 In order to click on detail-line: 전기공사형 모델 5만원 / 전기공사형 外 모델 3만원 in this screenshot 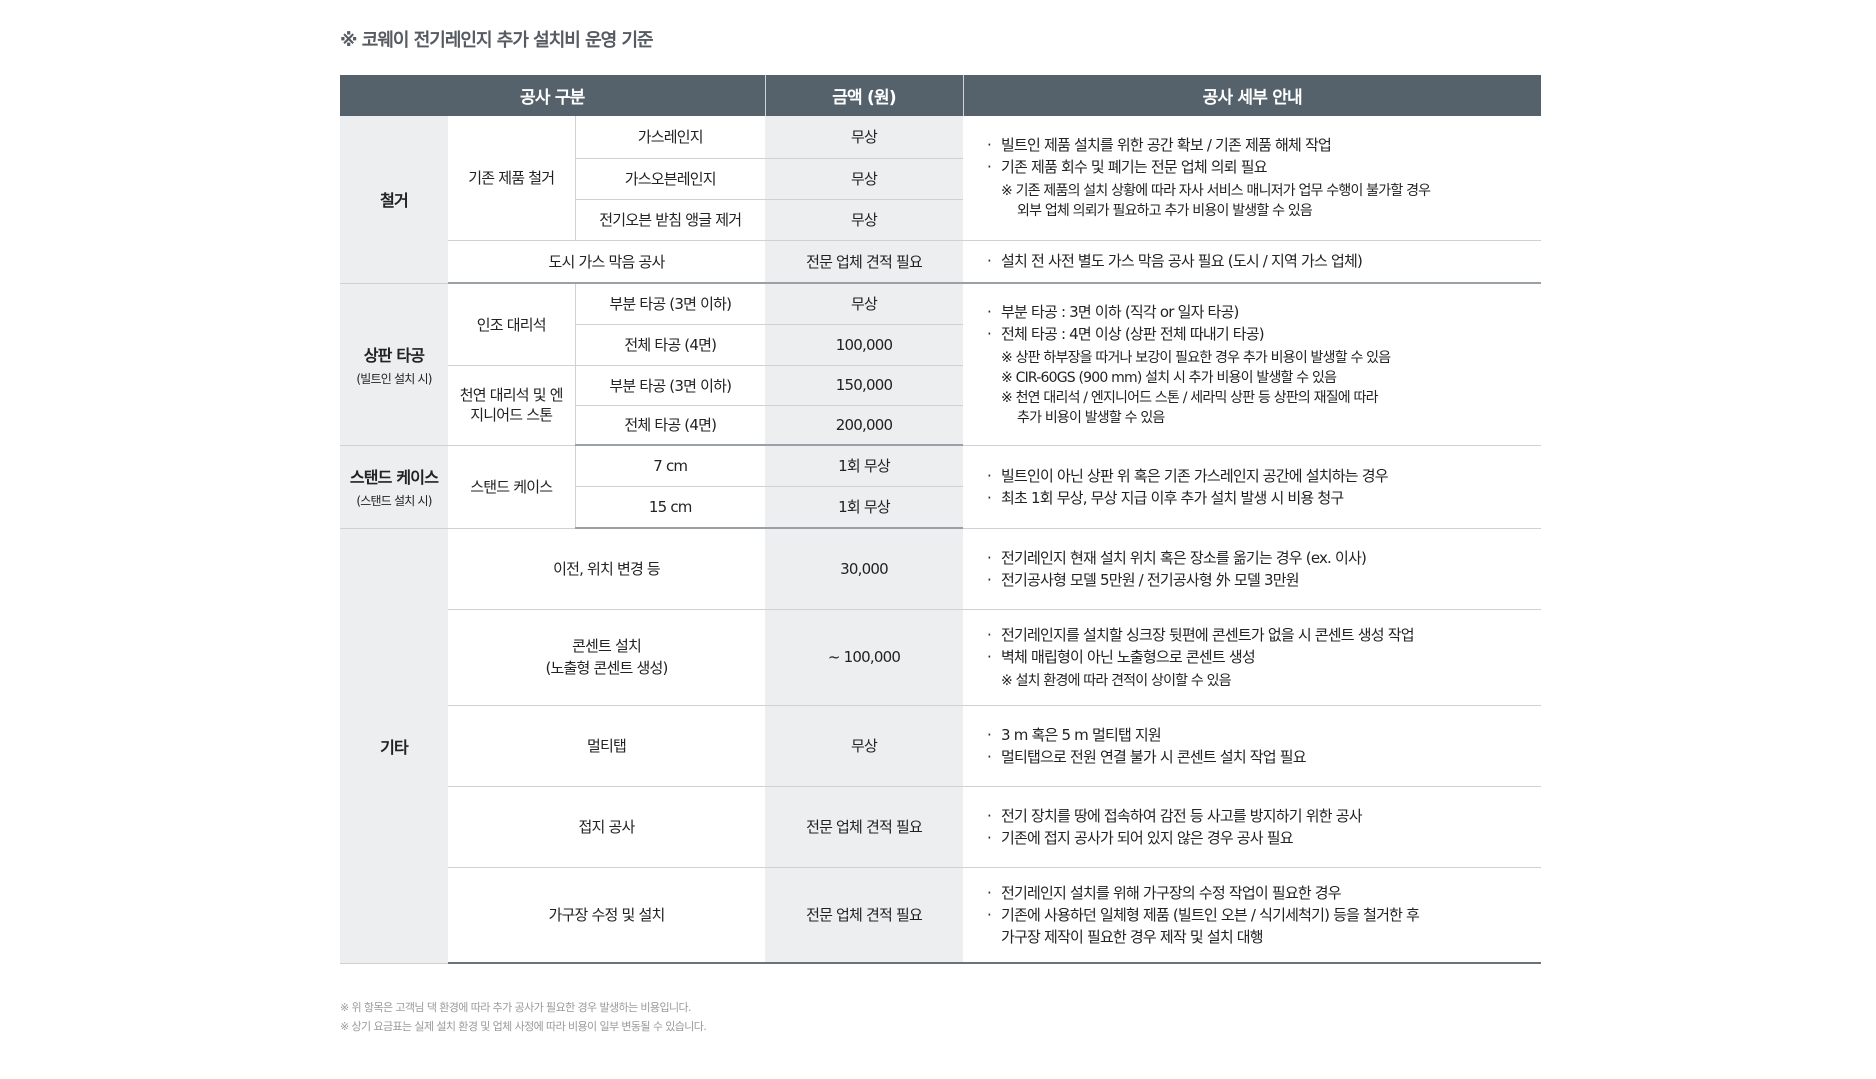, I will do `click(1264, 580)`.